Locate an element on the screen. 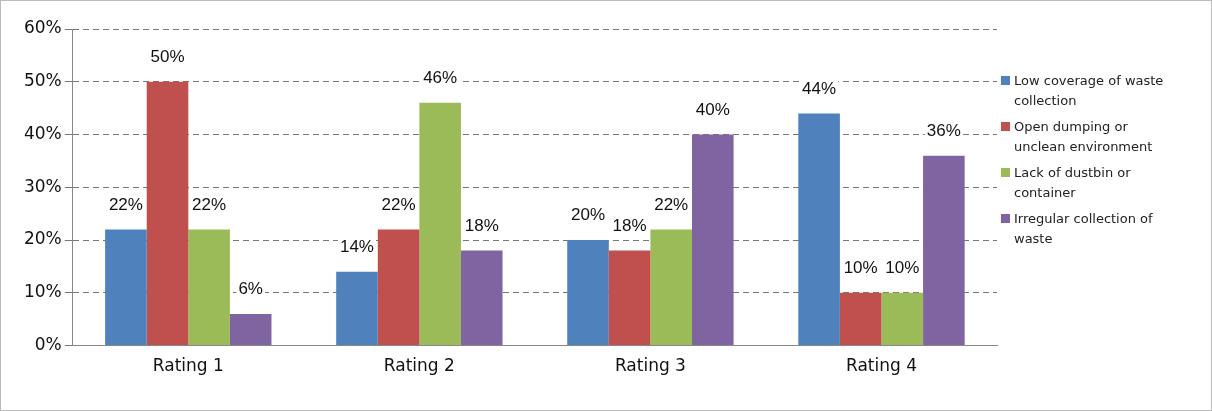  data-label: 50% is located at coordinates (167, 56).